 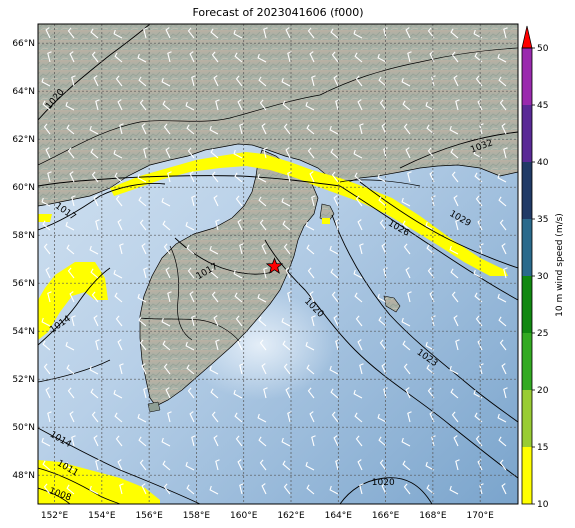 I want to click on lat-tick-label: 66°N, so click(x=23, y=44).